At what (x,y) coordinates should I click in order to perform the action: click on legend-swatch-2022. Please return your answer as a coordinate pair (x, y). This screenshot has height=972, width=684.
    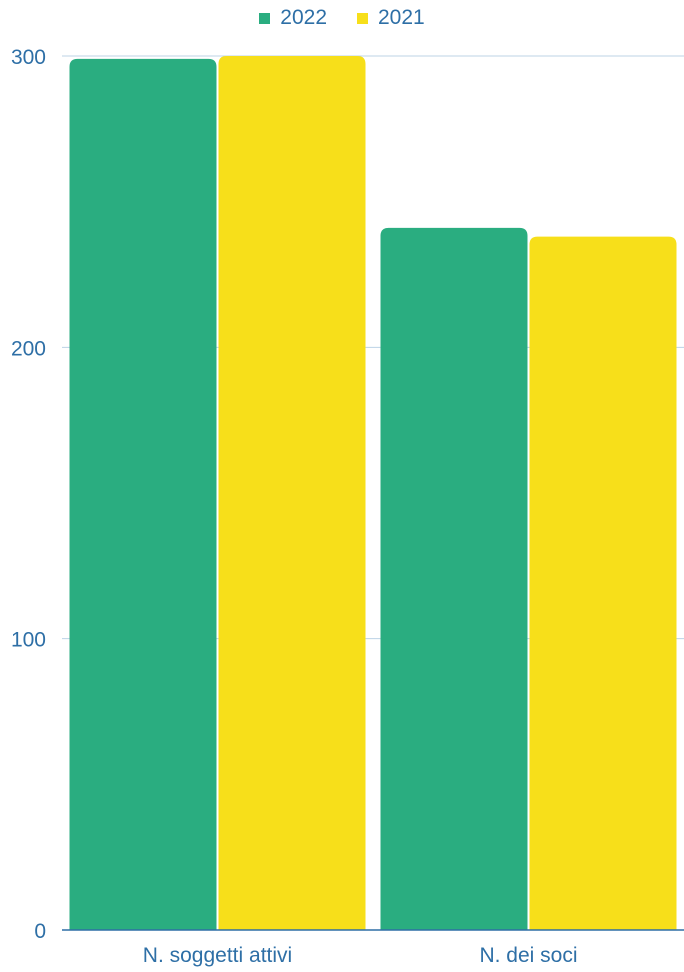
    Looking at the image, I should click on (265, 18).